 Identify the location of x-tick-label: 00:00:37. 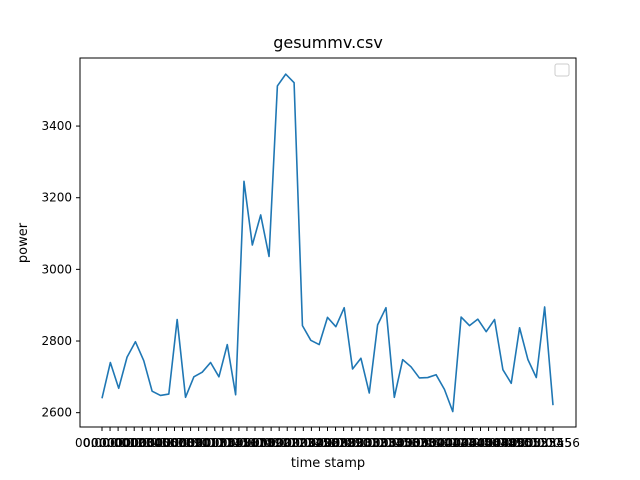
(400, 443).